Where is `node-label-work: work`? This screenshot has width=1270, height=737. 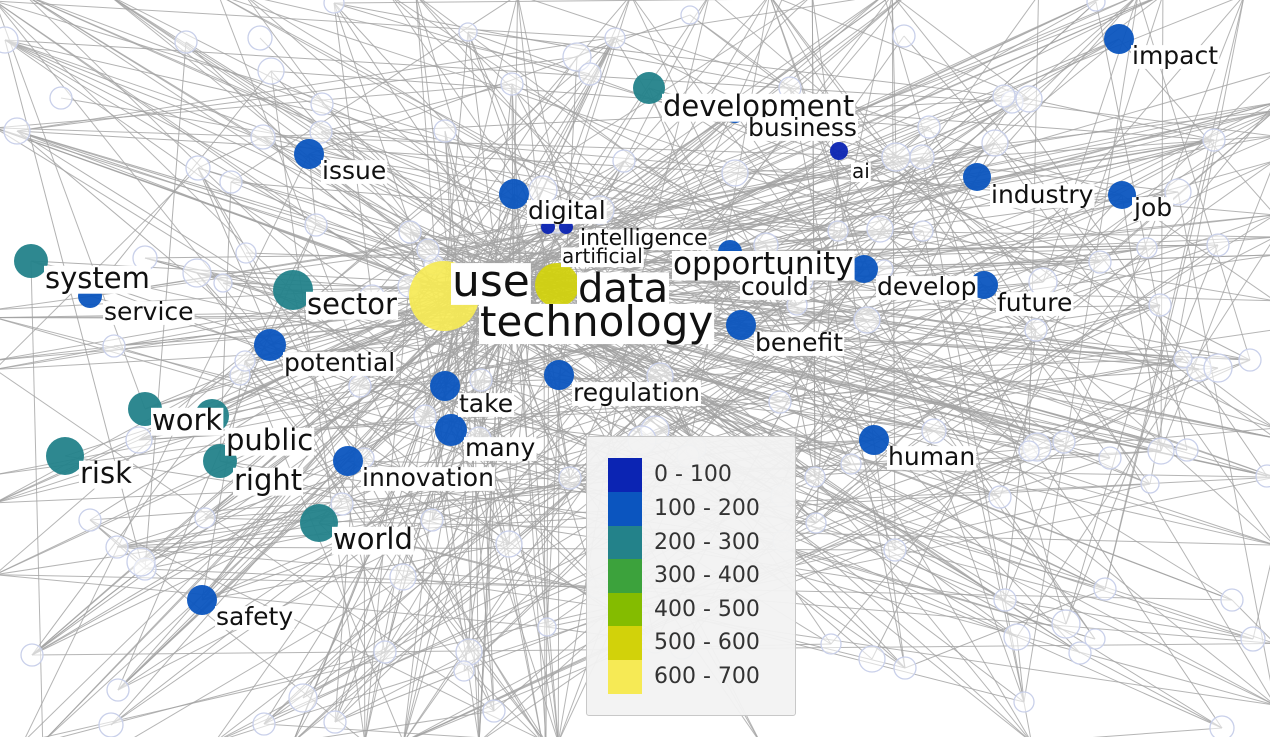
node-label-work: work is located at coordinates (187, 420).